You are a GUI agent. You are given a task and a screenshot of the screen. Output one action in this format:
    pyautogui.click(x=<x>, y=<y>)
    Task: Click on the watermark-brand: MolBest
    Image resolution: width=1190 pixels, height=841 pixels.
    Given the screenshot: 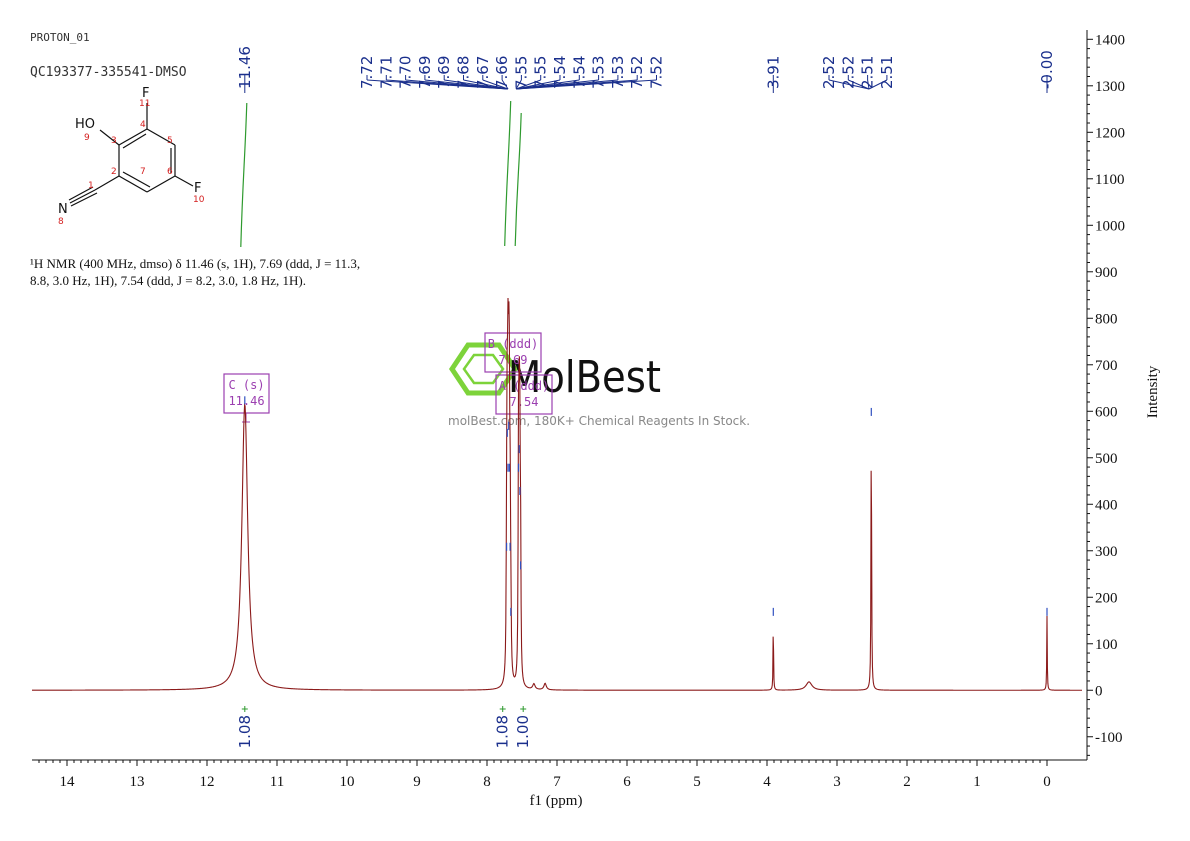 What is the action you would take?
    pyautogui.click(x=584, y=377)
    